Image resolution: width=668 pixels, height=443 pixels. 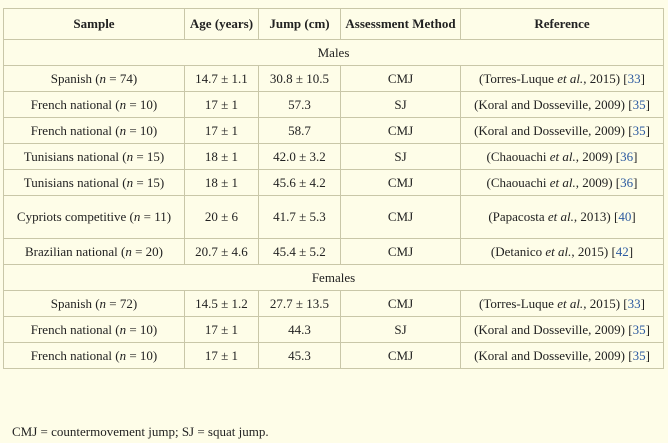 What do you see at coordinates (299, 182) in the screenshot?
I see `cell-jump: 45.6 ± 4.2` at bounding box center [299, 182].